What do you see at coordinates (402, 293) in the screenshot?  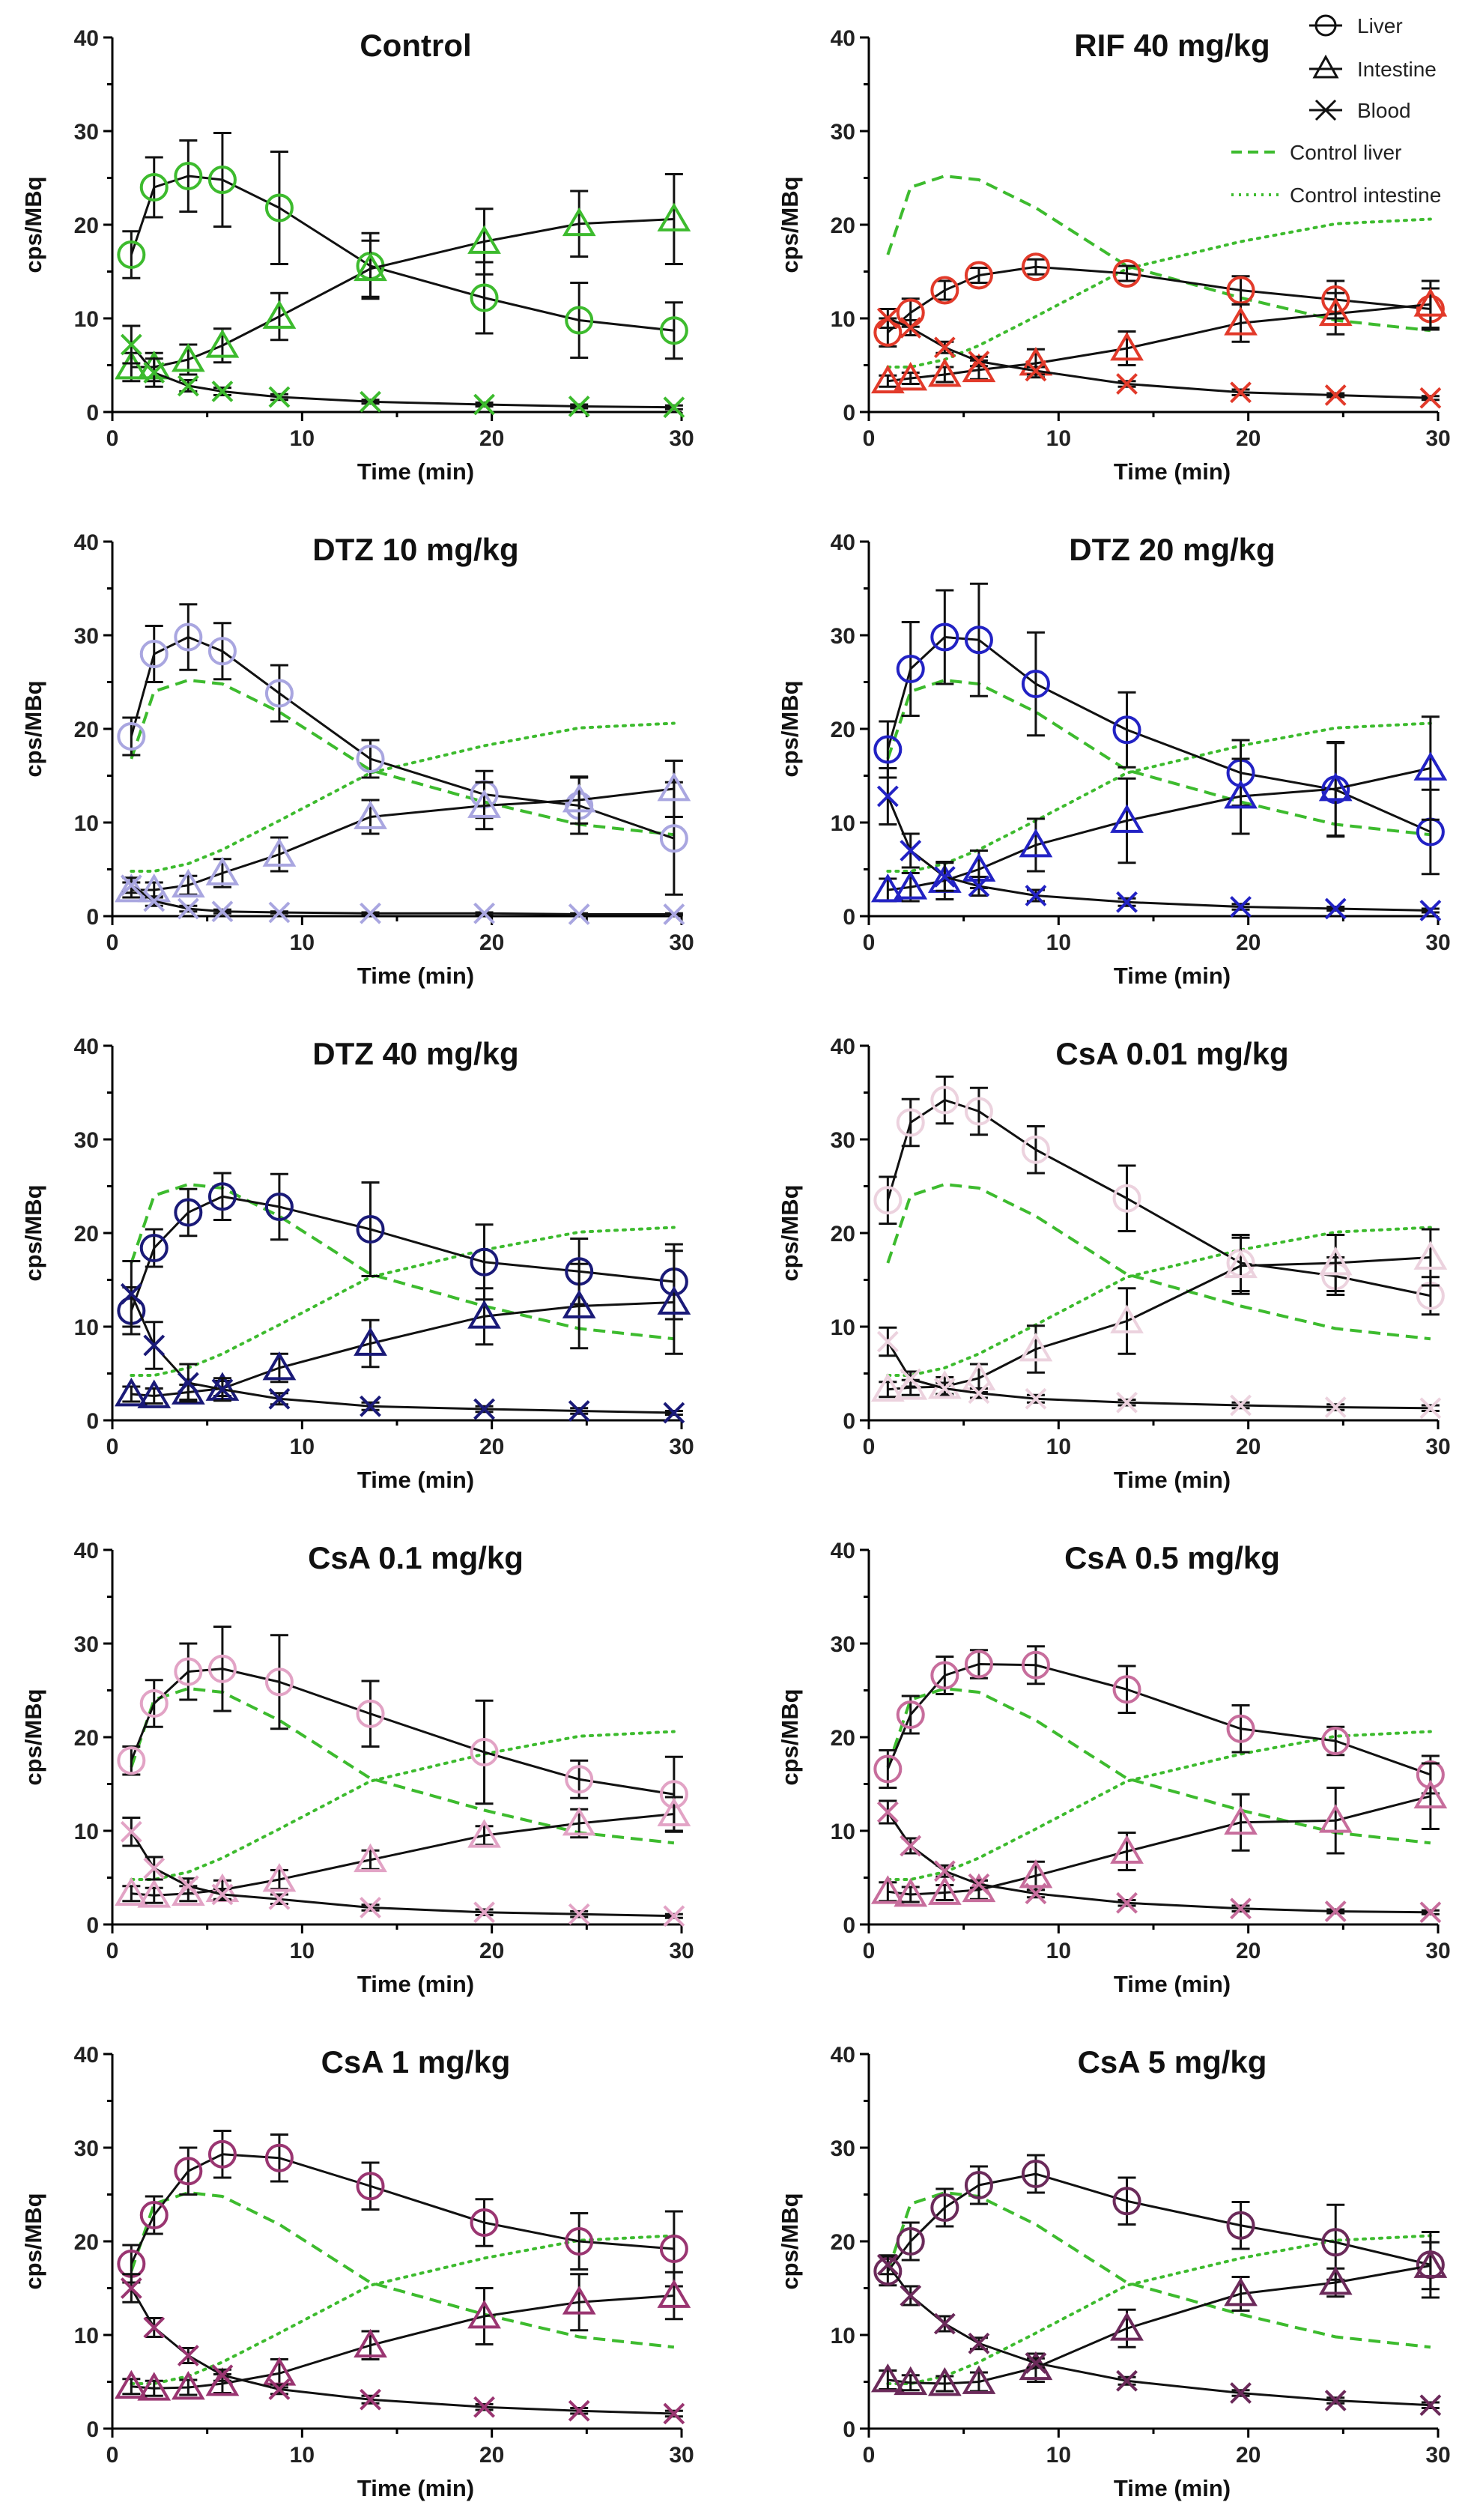 I see `intestine-line` at bounding box center [402, 293].